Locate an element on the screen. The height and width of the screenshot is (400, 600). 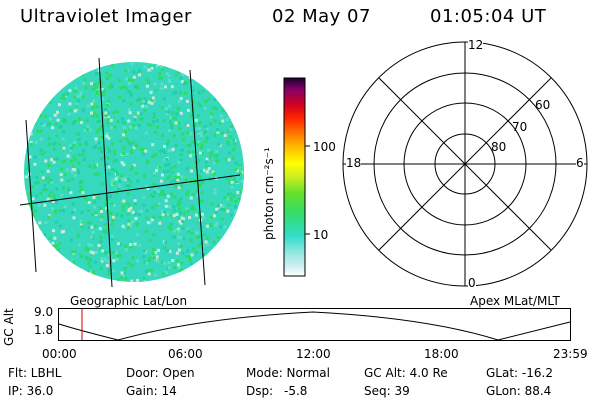
alt-xtick-0600: 06:00 is located at coordinates (185, 354).